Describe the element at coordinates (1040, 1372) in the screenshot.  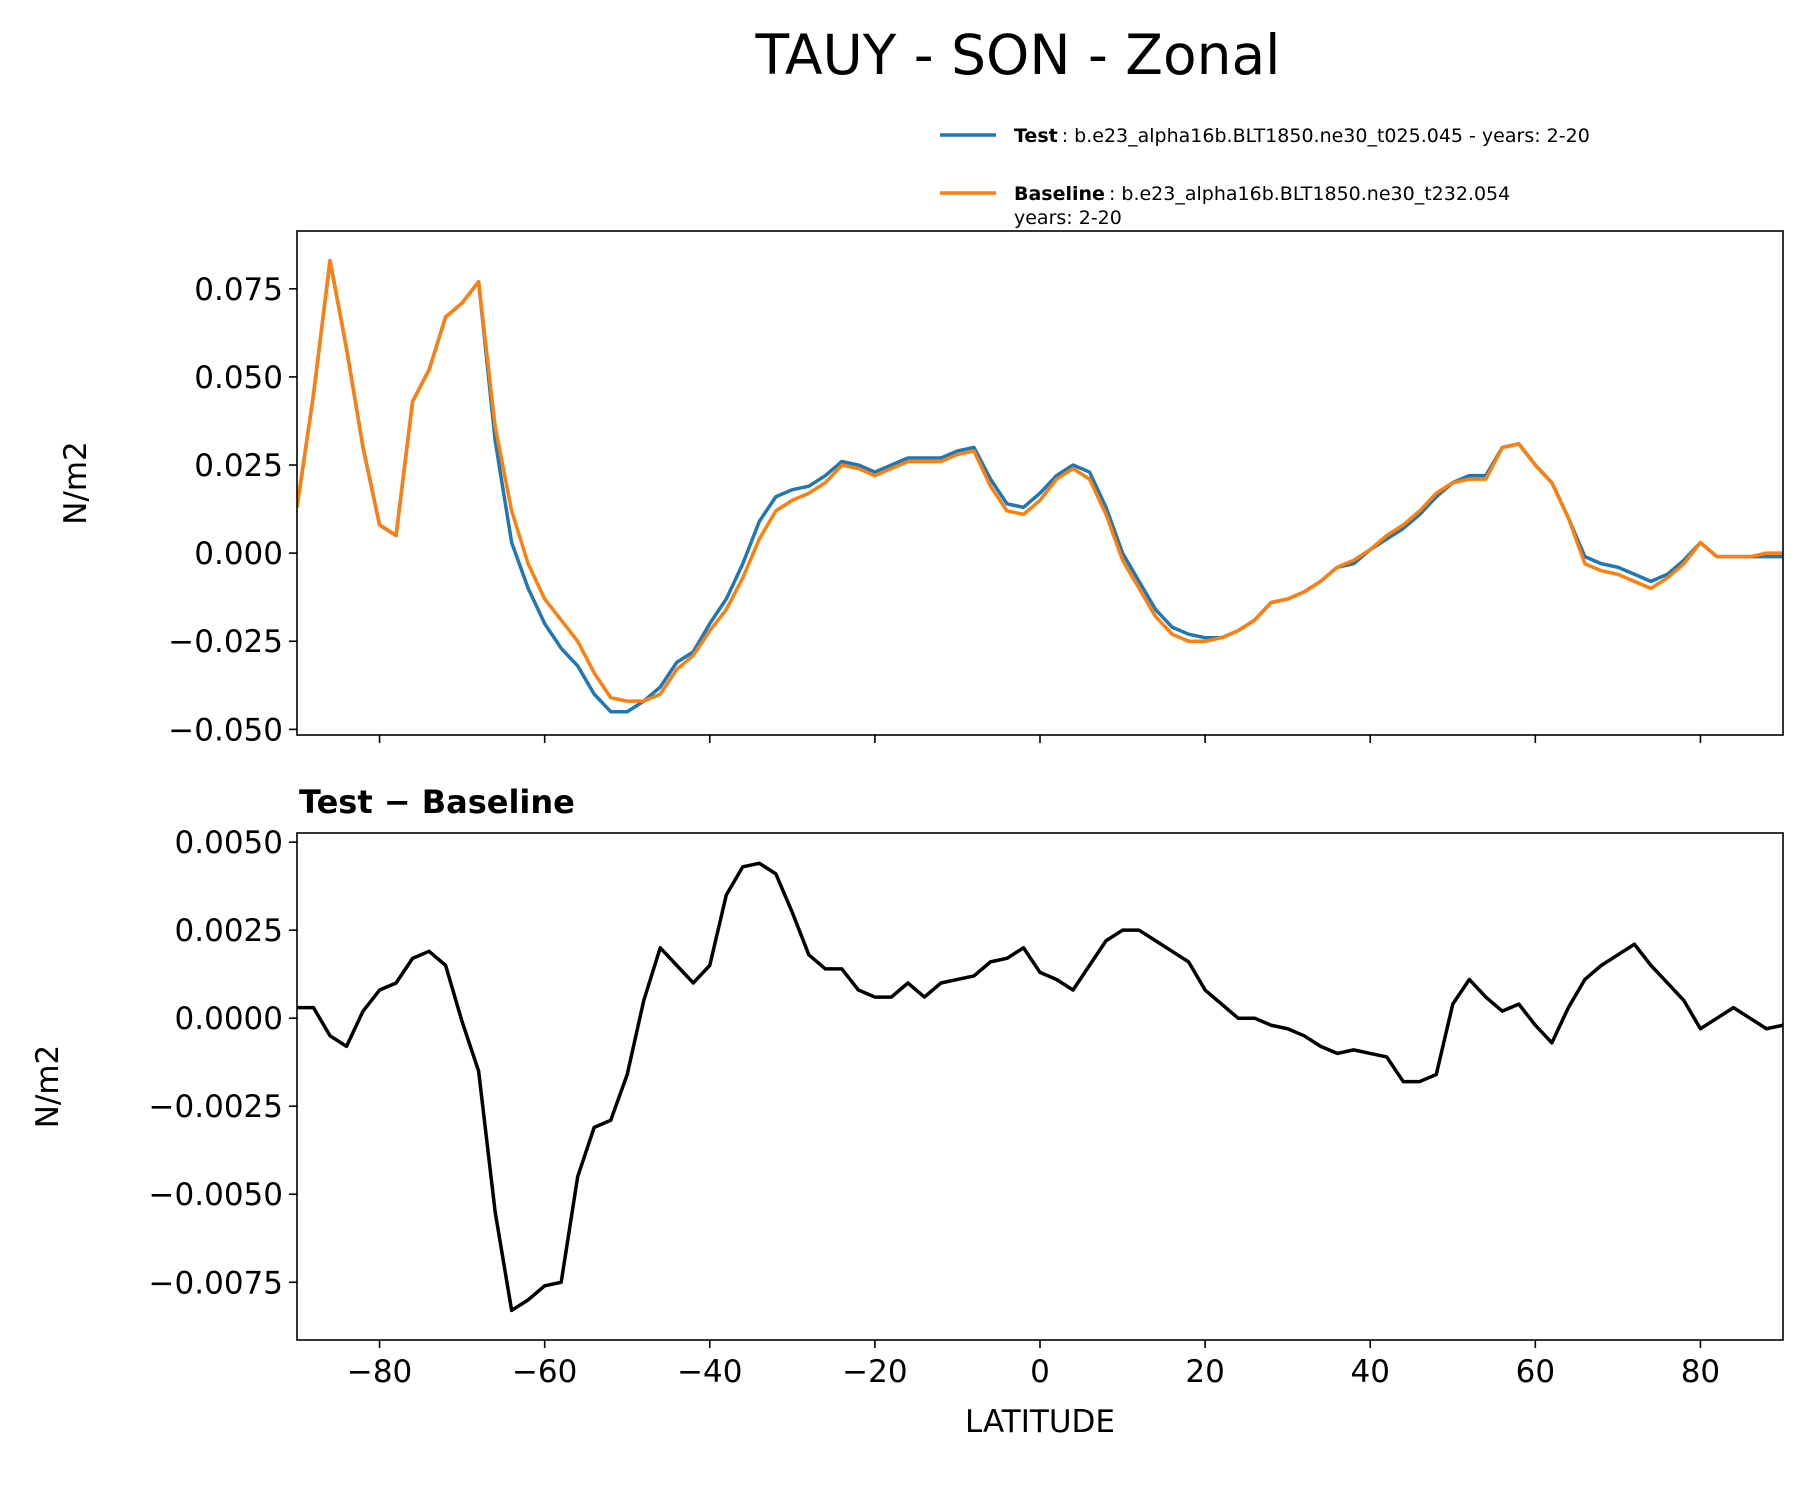
I see `x-tick-label: 0` at that location.